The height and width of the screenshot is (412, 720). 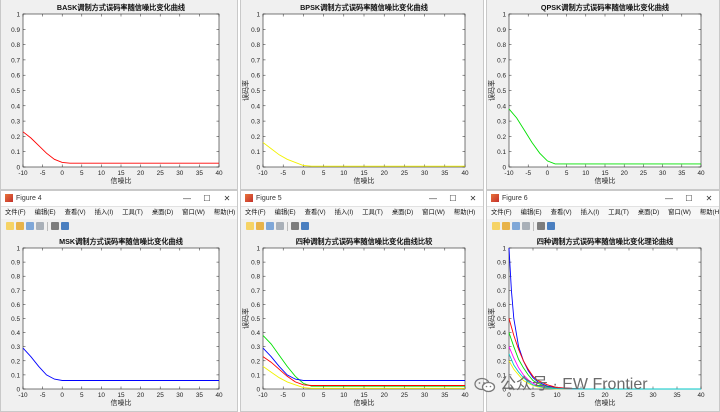 What do you see at coordinates (603, 226) in the screenshot?
I see `toolbar` at bounding box center [603, 226].